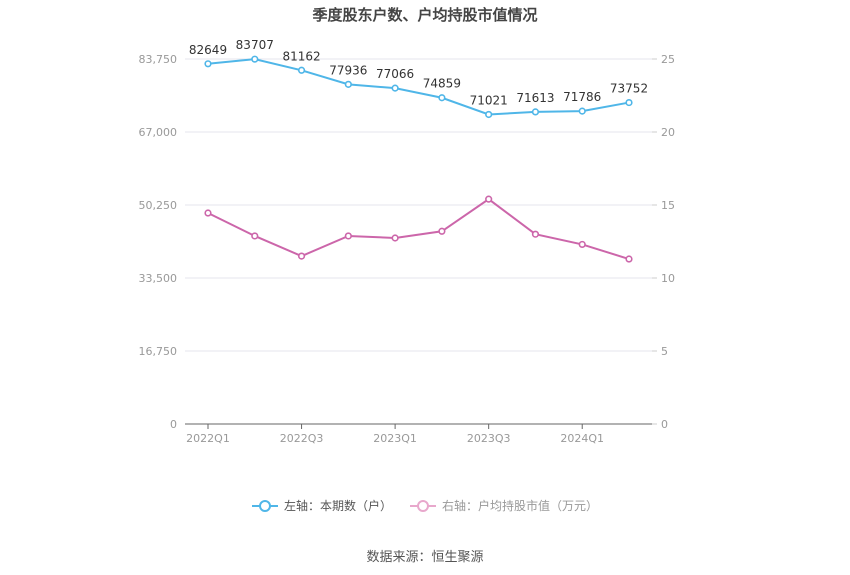  Describe the element at coordinates (158, 278) in the screenshot. I see `left-axis-tick-label: 33,500` at that location.